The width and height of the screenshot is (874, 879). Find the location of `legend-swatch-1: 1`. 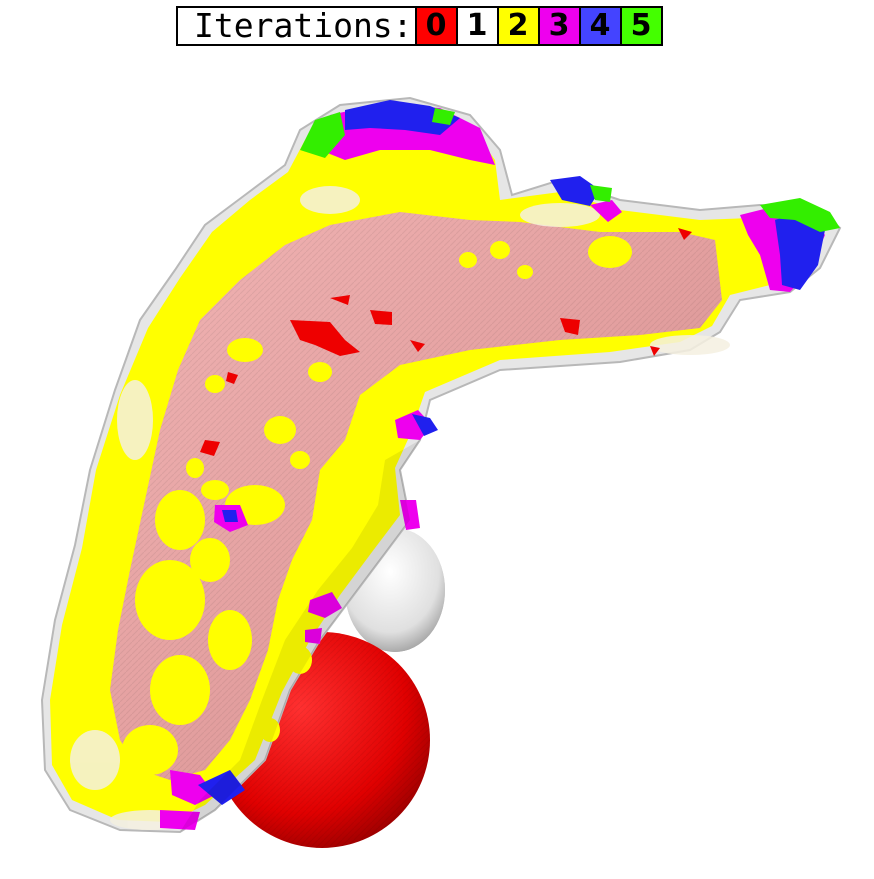

legend-swatch-1: 1 is located at coordinates (476, 26).